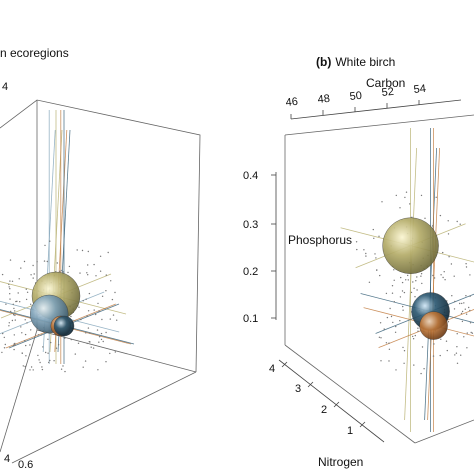  What do you see at coordinates (272, 369) in the screenshot?
I see `nitrogen-tick-4: 4` at bounding box center [272, 369].